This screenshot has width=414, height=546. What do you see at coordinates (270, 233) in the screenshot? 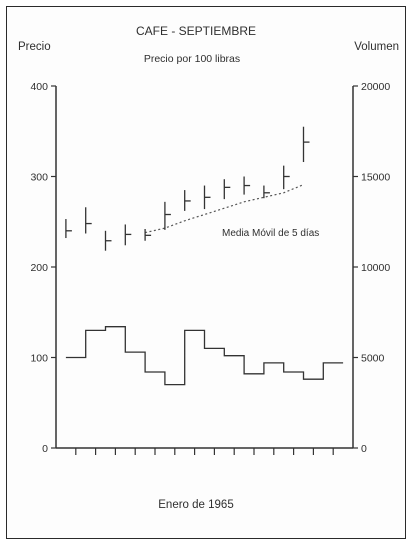
I see `moving-average-annotation: Media Móvil de 5 días` at bounding box center [270, 233].